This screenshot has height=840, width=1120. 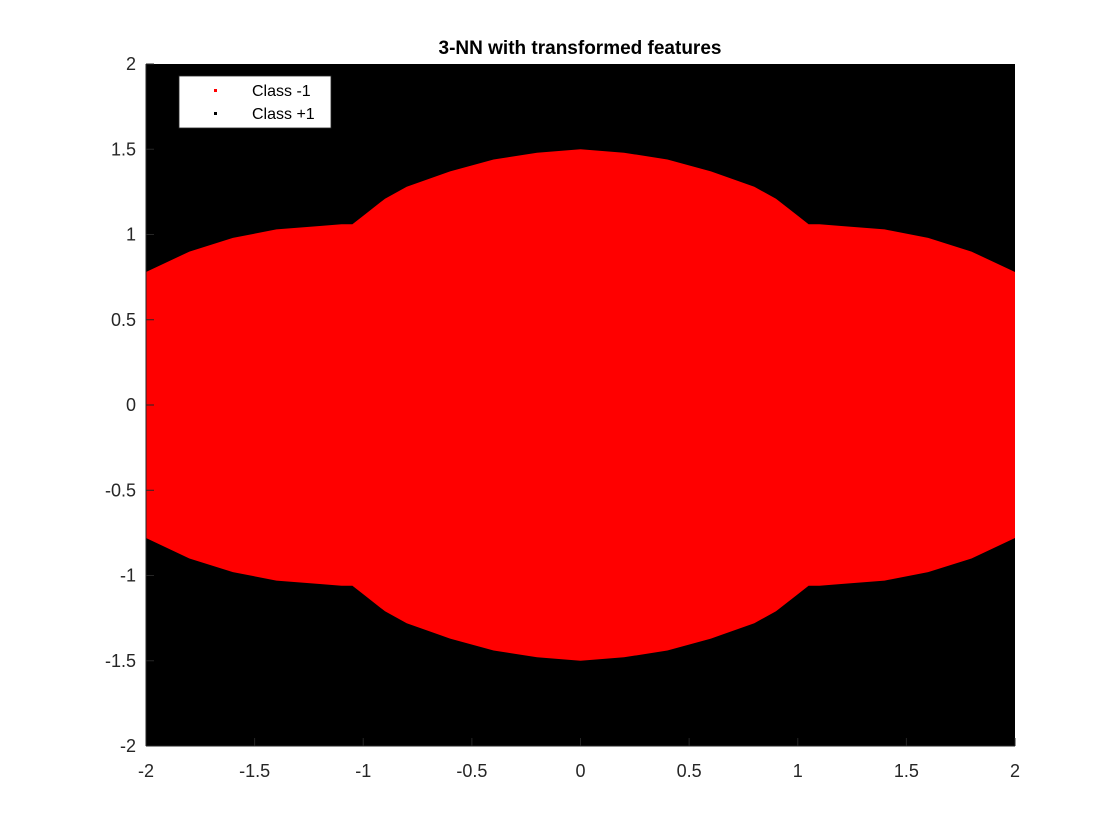 I want to click on y-tick-label: 2, so click(x=131, y=64).